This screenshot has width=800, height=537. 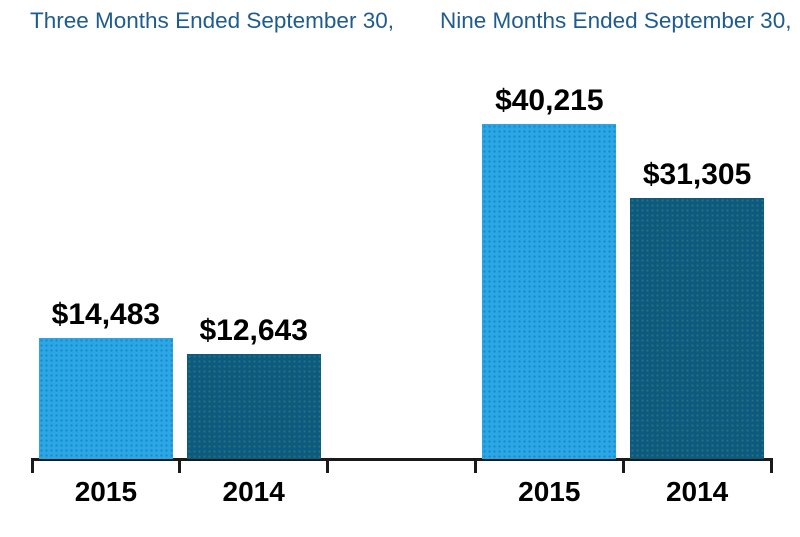 I want to click on chart-title-three-months: Three Months Ended September 30,, so click(x=212, y=20).